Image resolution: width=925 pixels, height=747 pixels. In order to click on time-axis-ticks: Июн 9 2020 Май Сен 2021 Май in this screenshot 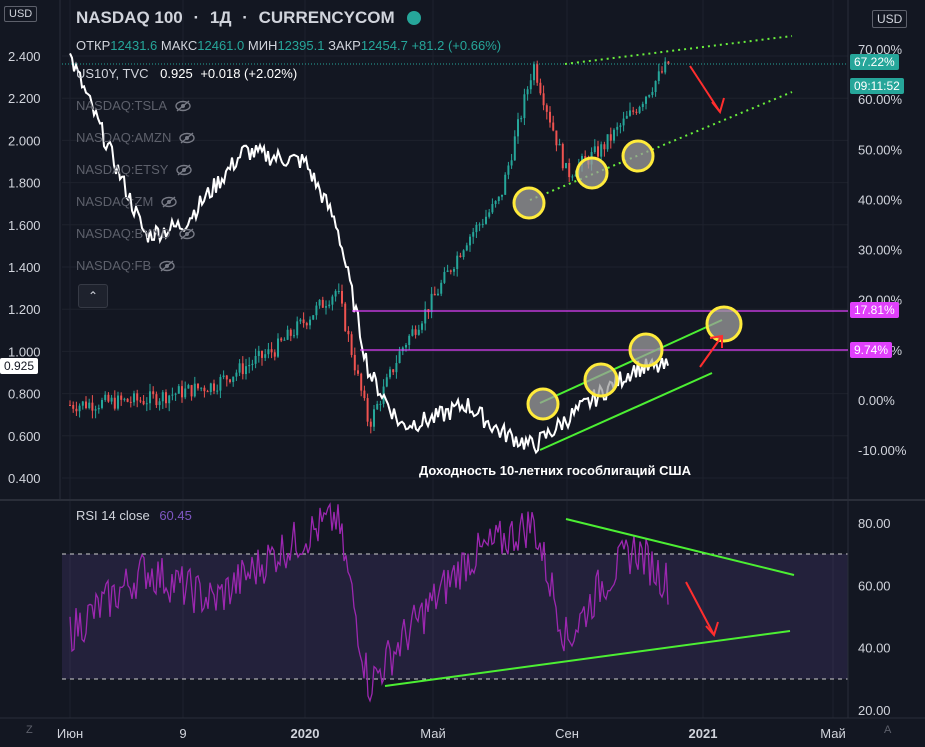, I will do `click(451, 733)`.